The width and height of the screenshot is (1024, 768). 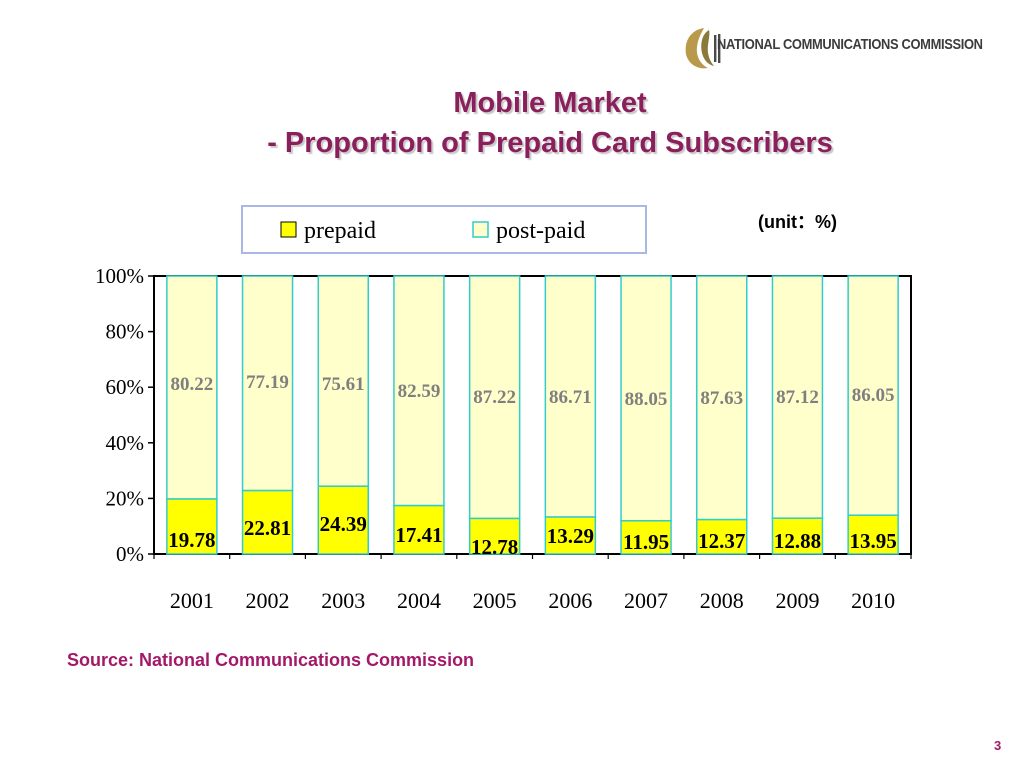 I want to click on prepaid-data-label: 12.37, so click(x=721, y=541).